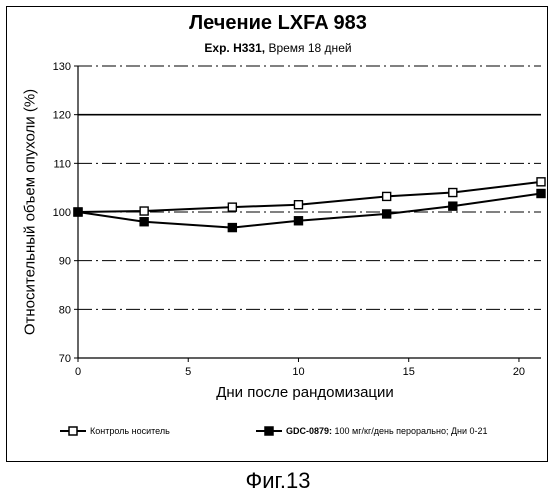 This screenshot has width=556, height=500. What do you see at coordinates (62, 164) in the screenshot?
I see `y-tick-label-110: 110` at bounding box center [62, 164].